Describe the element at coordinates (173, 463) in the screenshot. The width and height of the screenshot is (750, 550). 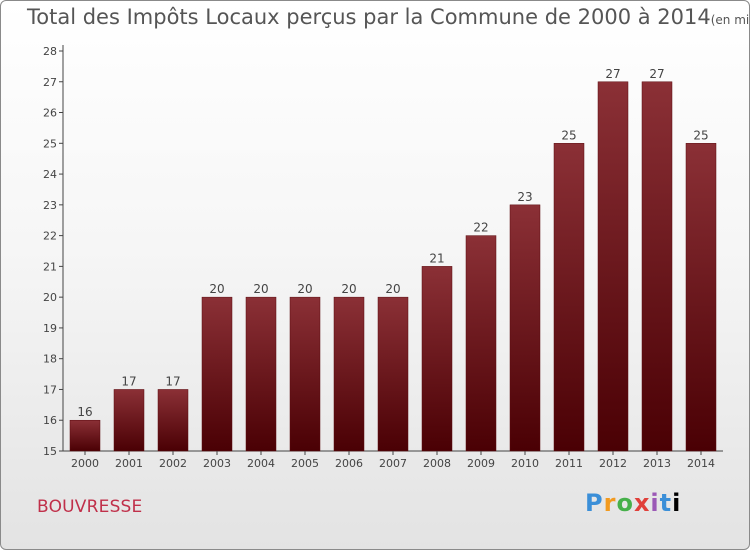
I see `x-tick-label: 2002` at that location.